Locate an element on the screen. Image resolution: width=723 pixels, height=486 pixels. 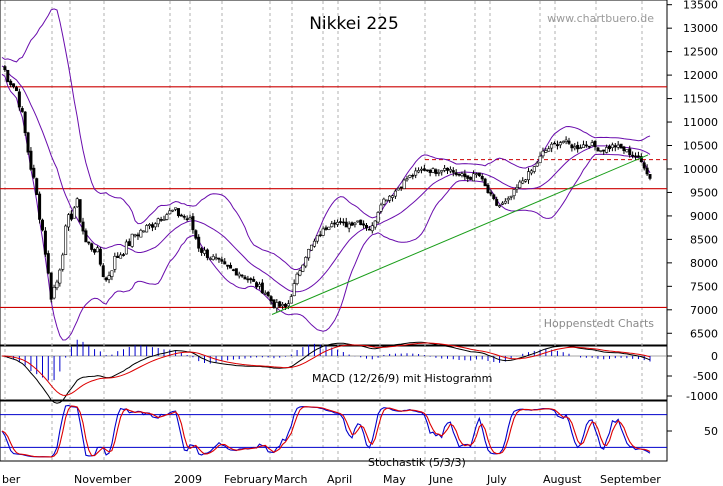
x-tick-label: ber is located at coordinates (11, 479).